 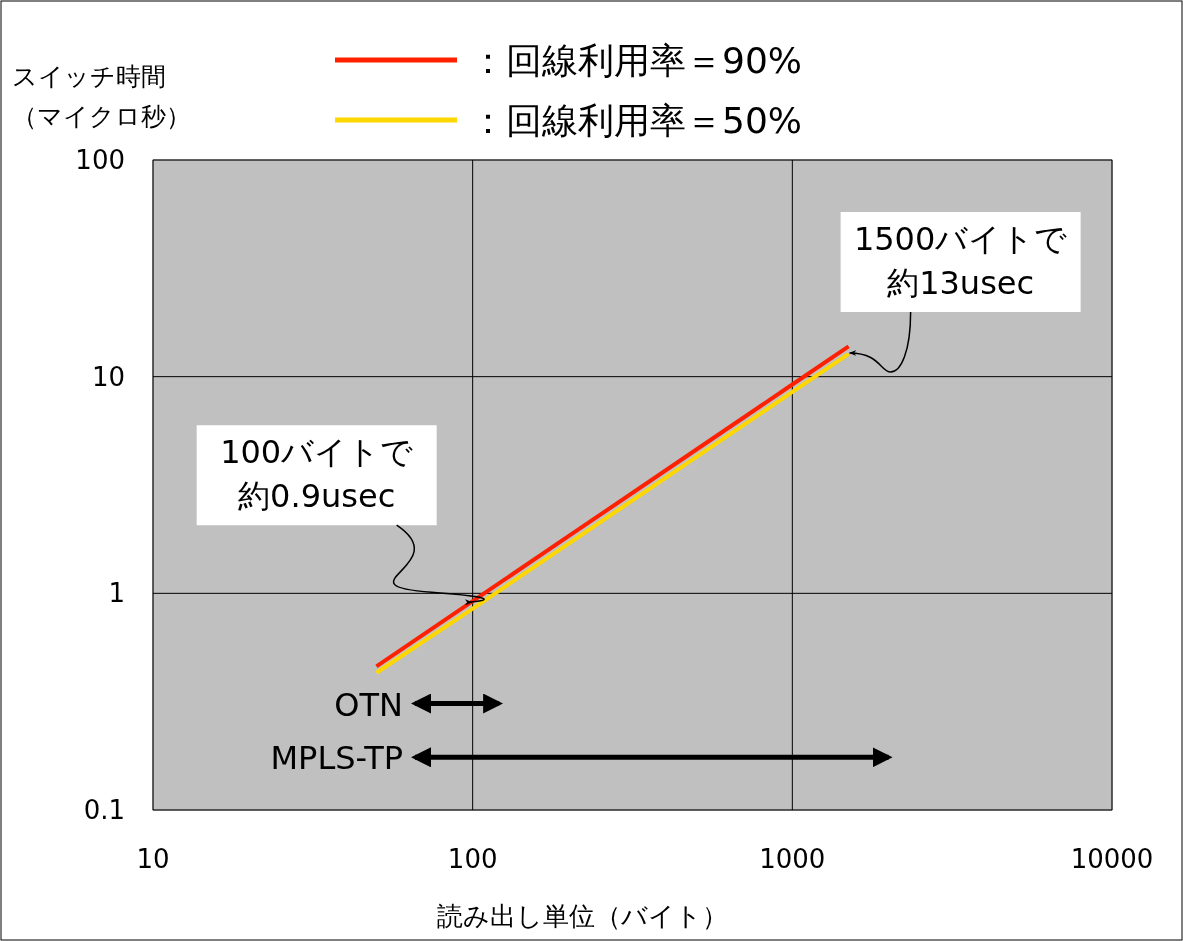 I want to click on x-tick-label: 10000, so click(x=1112, y=859).